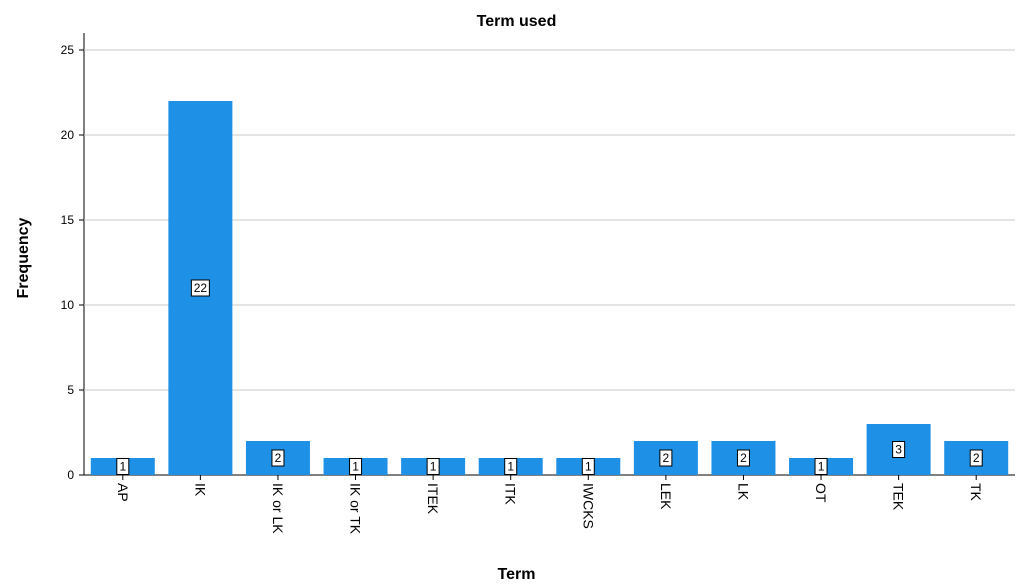 The width and height of the screenshot is (1033, 586). Describe the element at coordinates (70, 390) in the screenshot. I see `y-tick-label: 5` at that location.